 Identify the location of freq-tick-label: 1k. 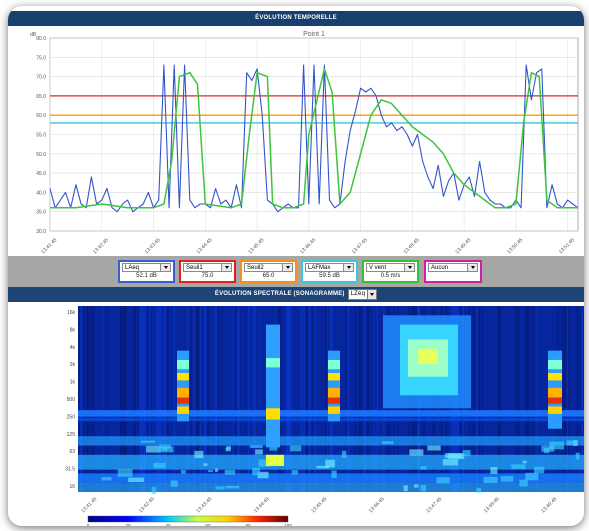
(73, 383).